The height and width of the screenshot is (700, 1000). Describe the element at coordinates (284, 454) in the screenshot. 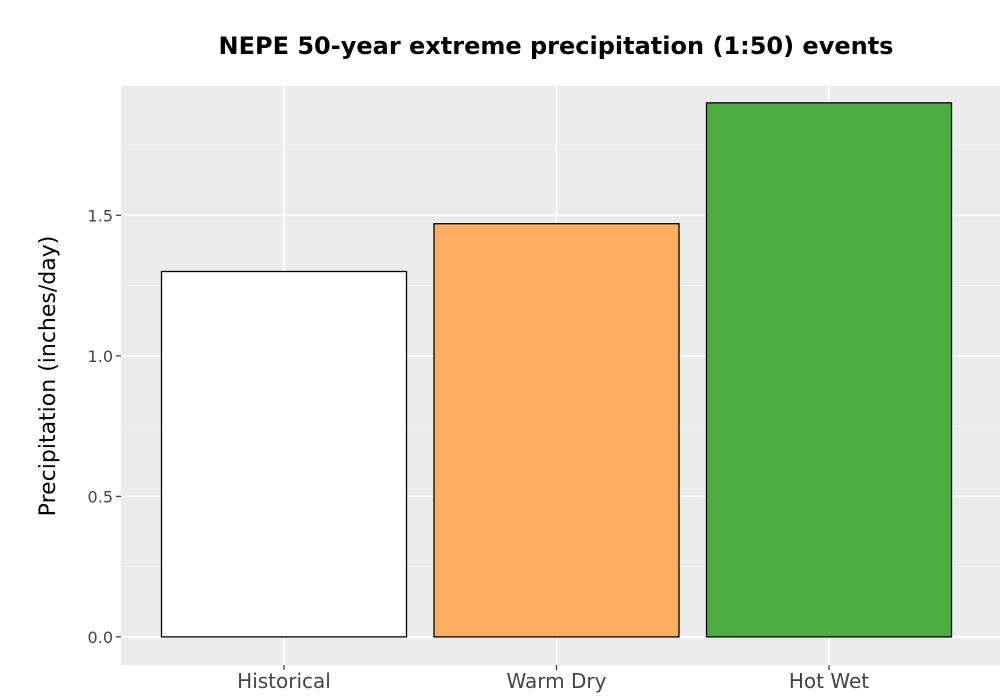

I see `bar-historical` at that location.